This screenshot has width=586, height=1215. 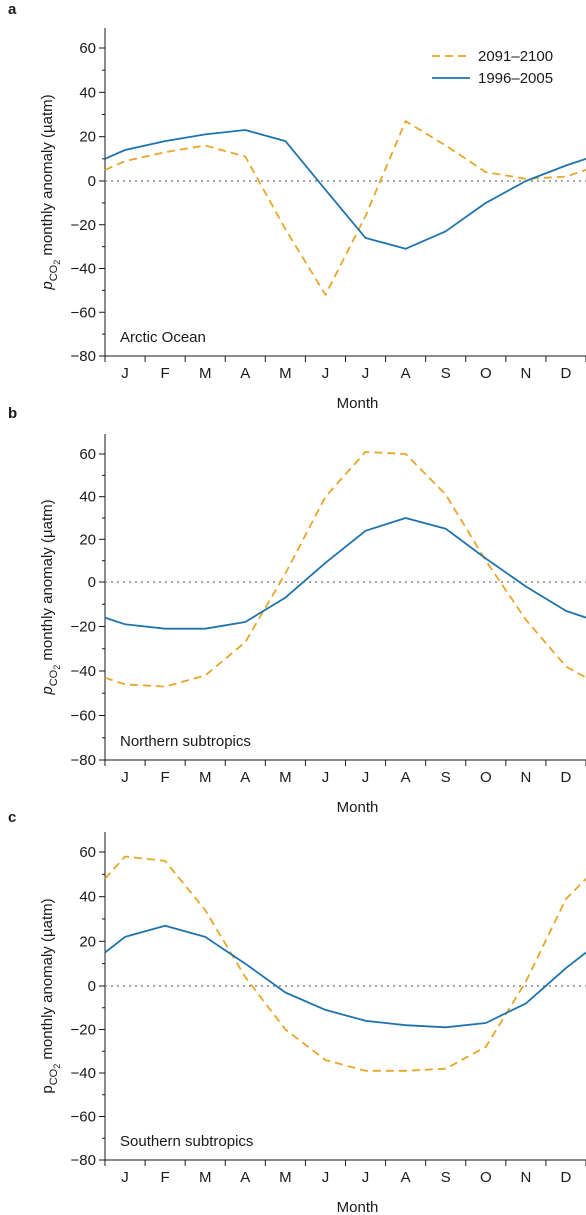 What do you see at coordinates (12, 817) in the screenshot?
I see `panel-letter: c` at bounding box center [12, 817].